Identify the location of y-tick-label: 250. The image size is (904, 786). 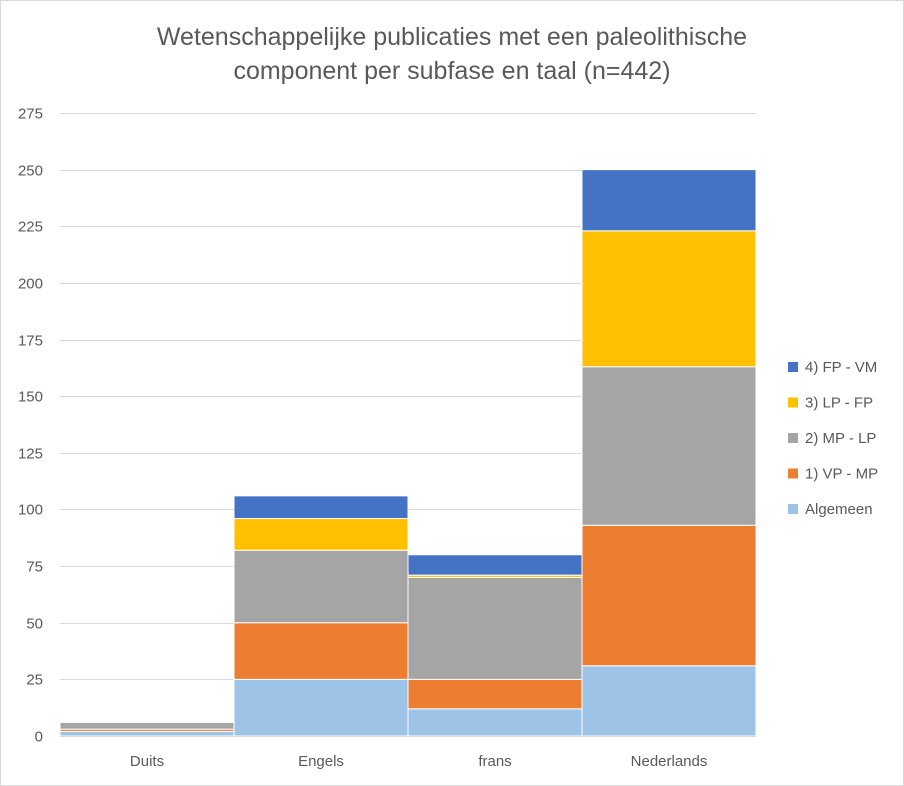
(30, 171).